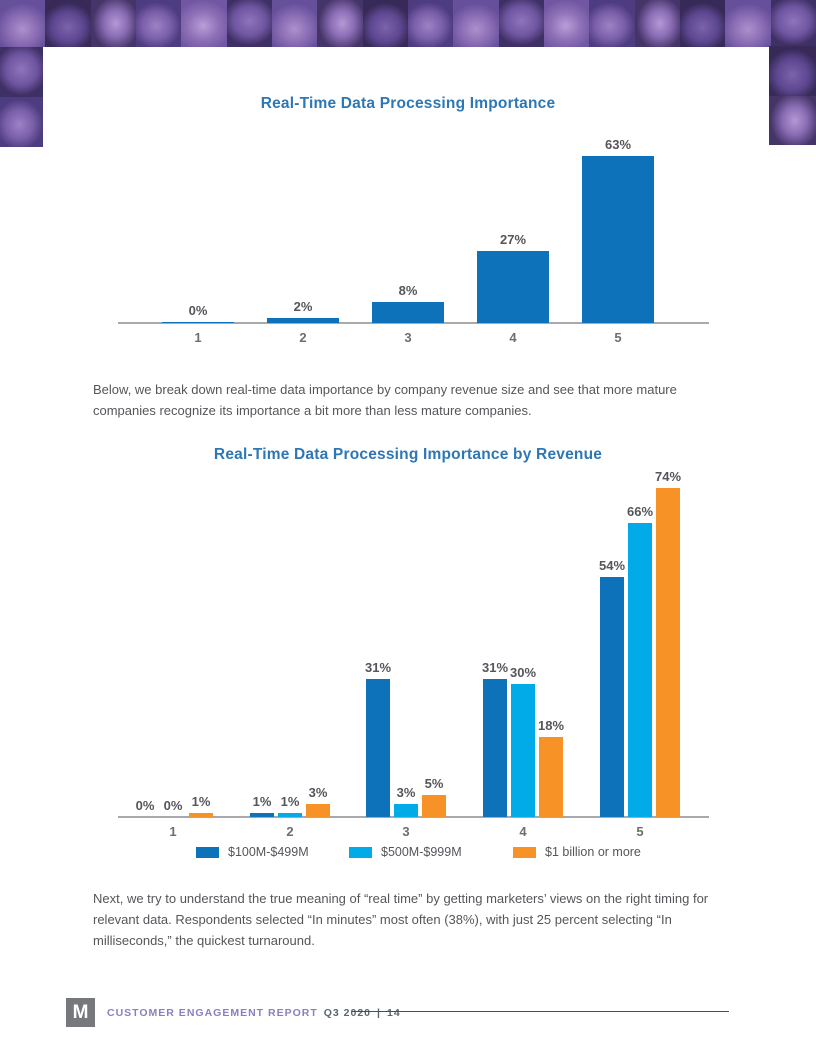  What do you see at coordinates (80, 1012) in the screenshot?
I see `brand-logo: M` at bounding box center [80, 1012].